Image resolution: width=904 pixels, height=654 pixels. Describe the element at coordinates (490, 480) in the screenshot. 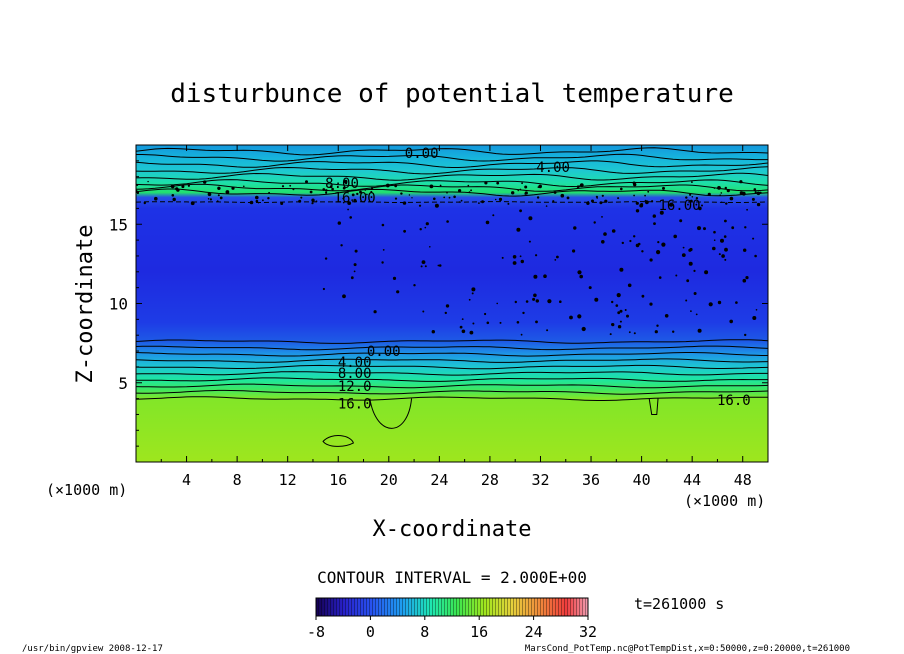

I see `x-tick-label: 28` at that location.